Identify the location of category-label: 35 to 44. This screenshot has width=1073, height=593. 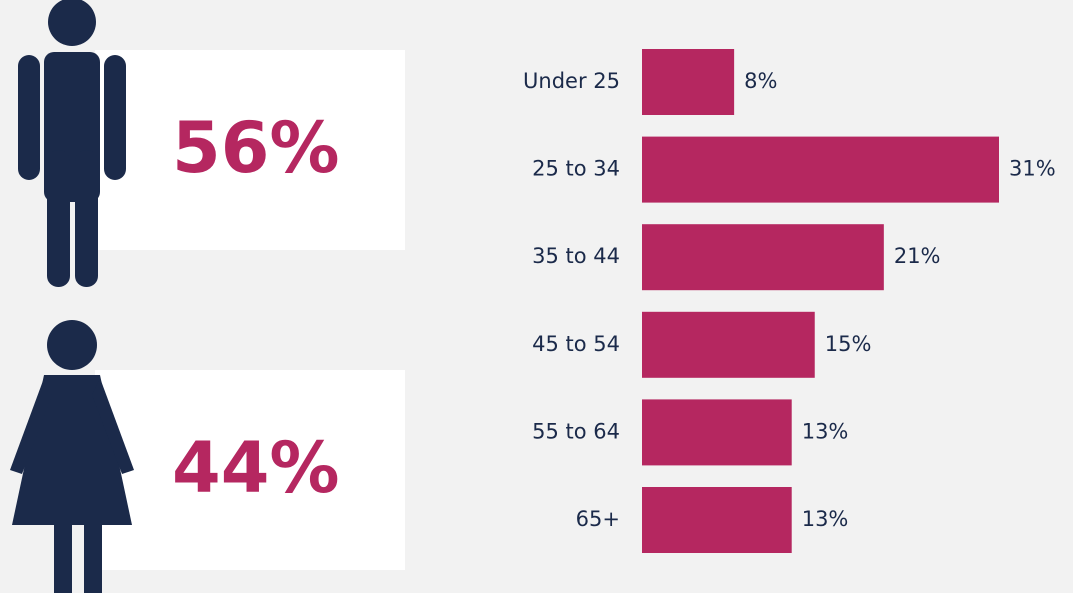
(576, 256).